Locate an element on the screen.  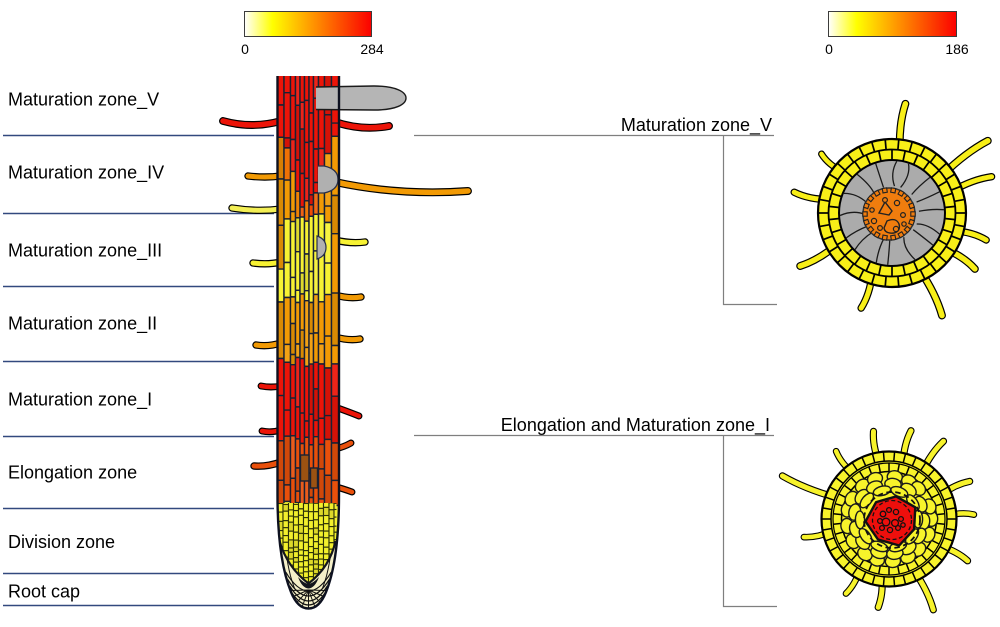
svg-text: Maturation zone_II is located at coordinates (82, 324).